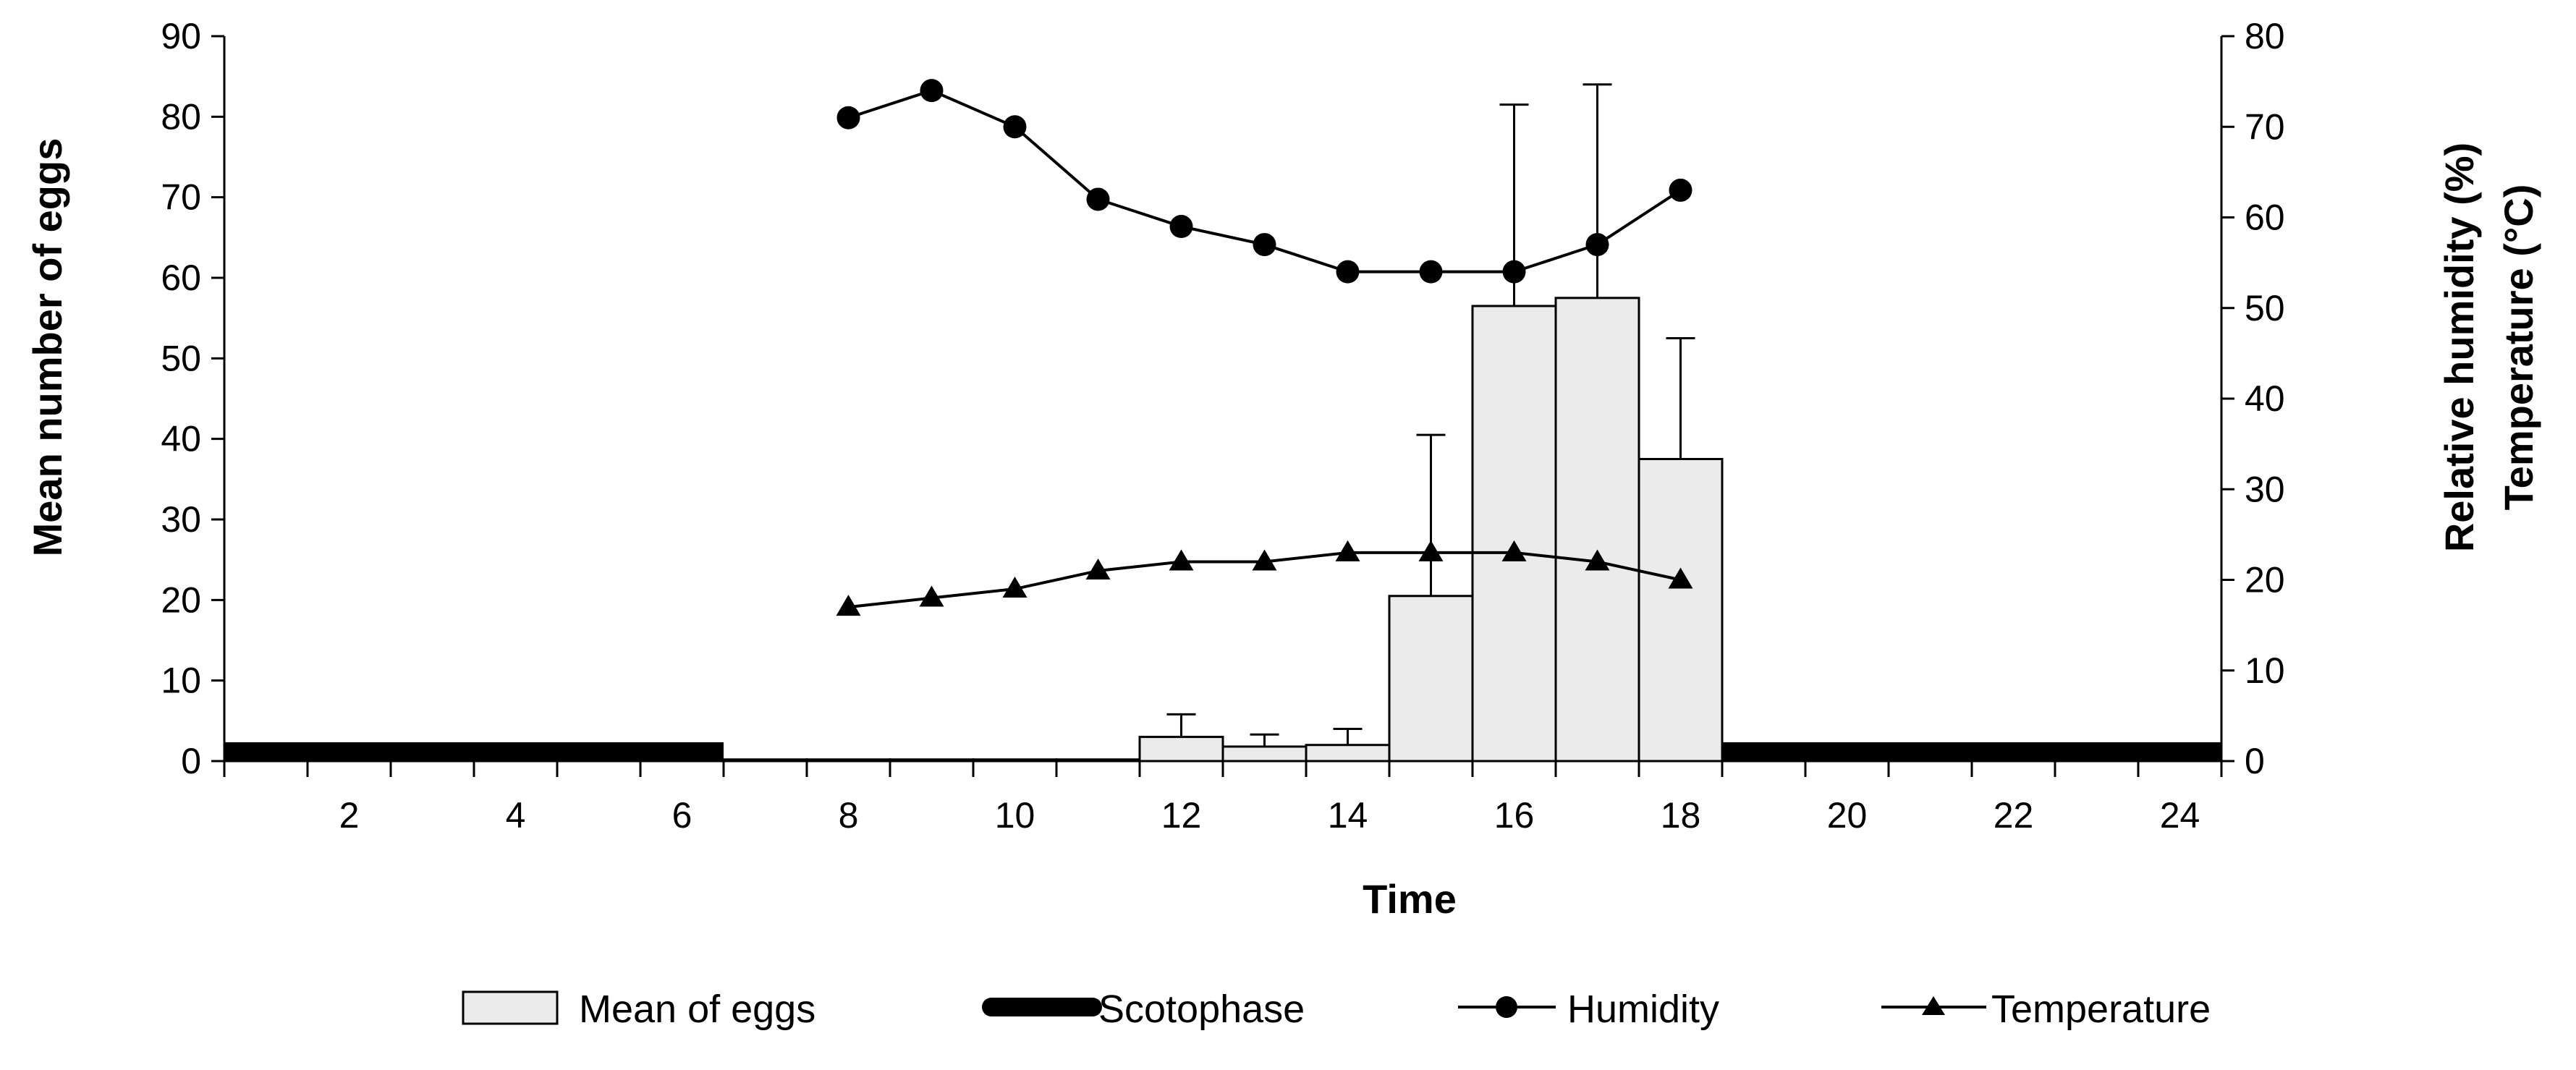  What do you see at coordinates (1410, 899) in the screenshot?
I see `x-axis-title: Time` at bounding box center [1410, 899].